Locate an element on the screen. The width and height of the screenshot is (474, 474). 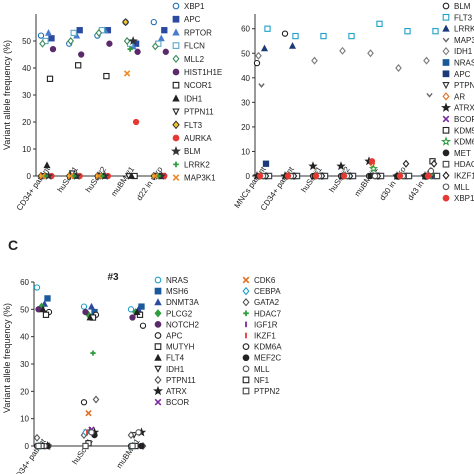
legend-item-blm: BLM is located at coordinates (456, 6).